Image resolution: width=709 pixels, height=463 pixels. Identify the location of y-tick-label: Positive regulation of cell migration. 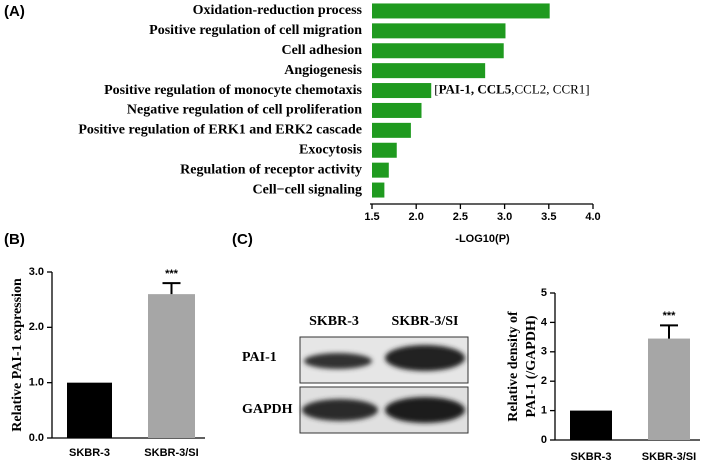
(255, 30).